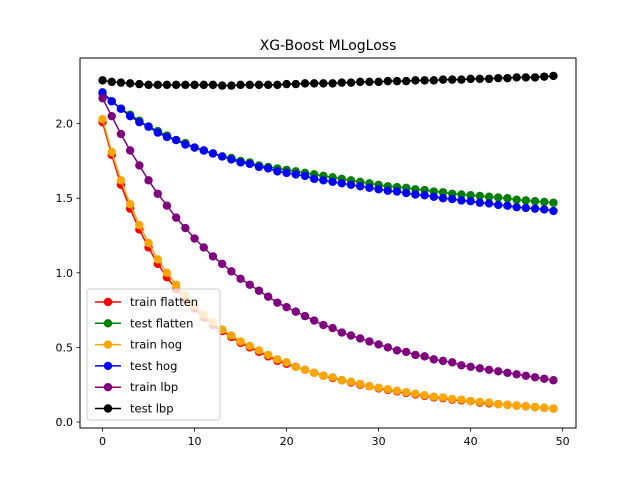  What do you see at coordinates (65, 273) in the screenshot?
I see `y-tick-label: 1.0` at bounding box center [65, 273].